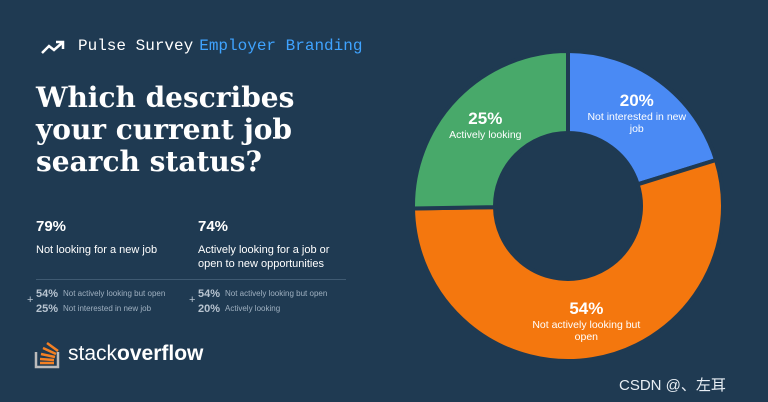  What do you see at coordinates (160, 353) in the screenshot?
I see `logo-overflow: overflow` at bounding box center [160, 353].